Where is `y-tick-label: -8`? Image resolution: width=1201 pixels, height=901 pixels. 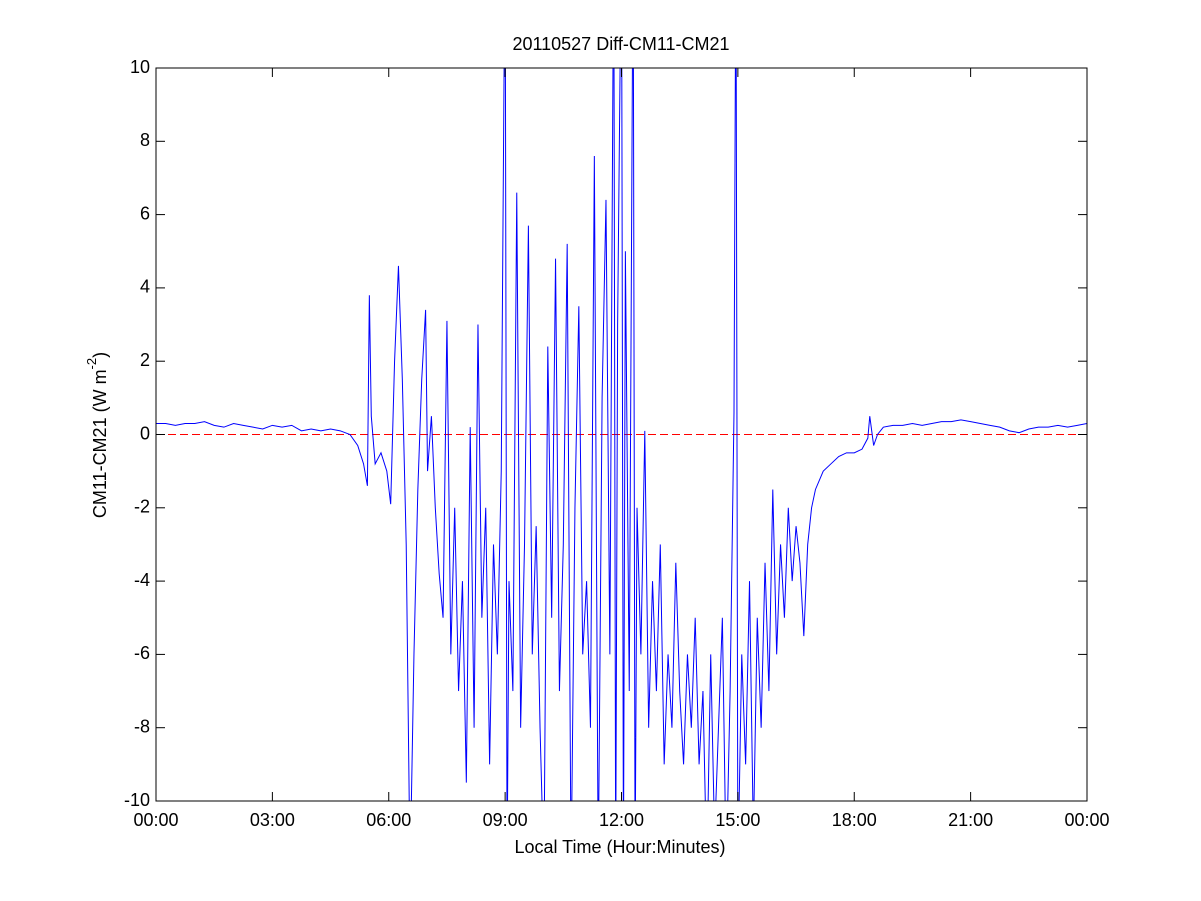
y-tick-label: -8 is located at coordinates (142, 726).